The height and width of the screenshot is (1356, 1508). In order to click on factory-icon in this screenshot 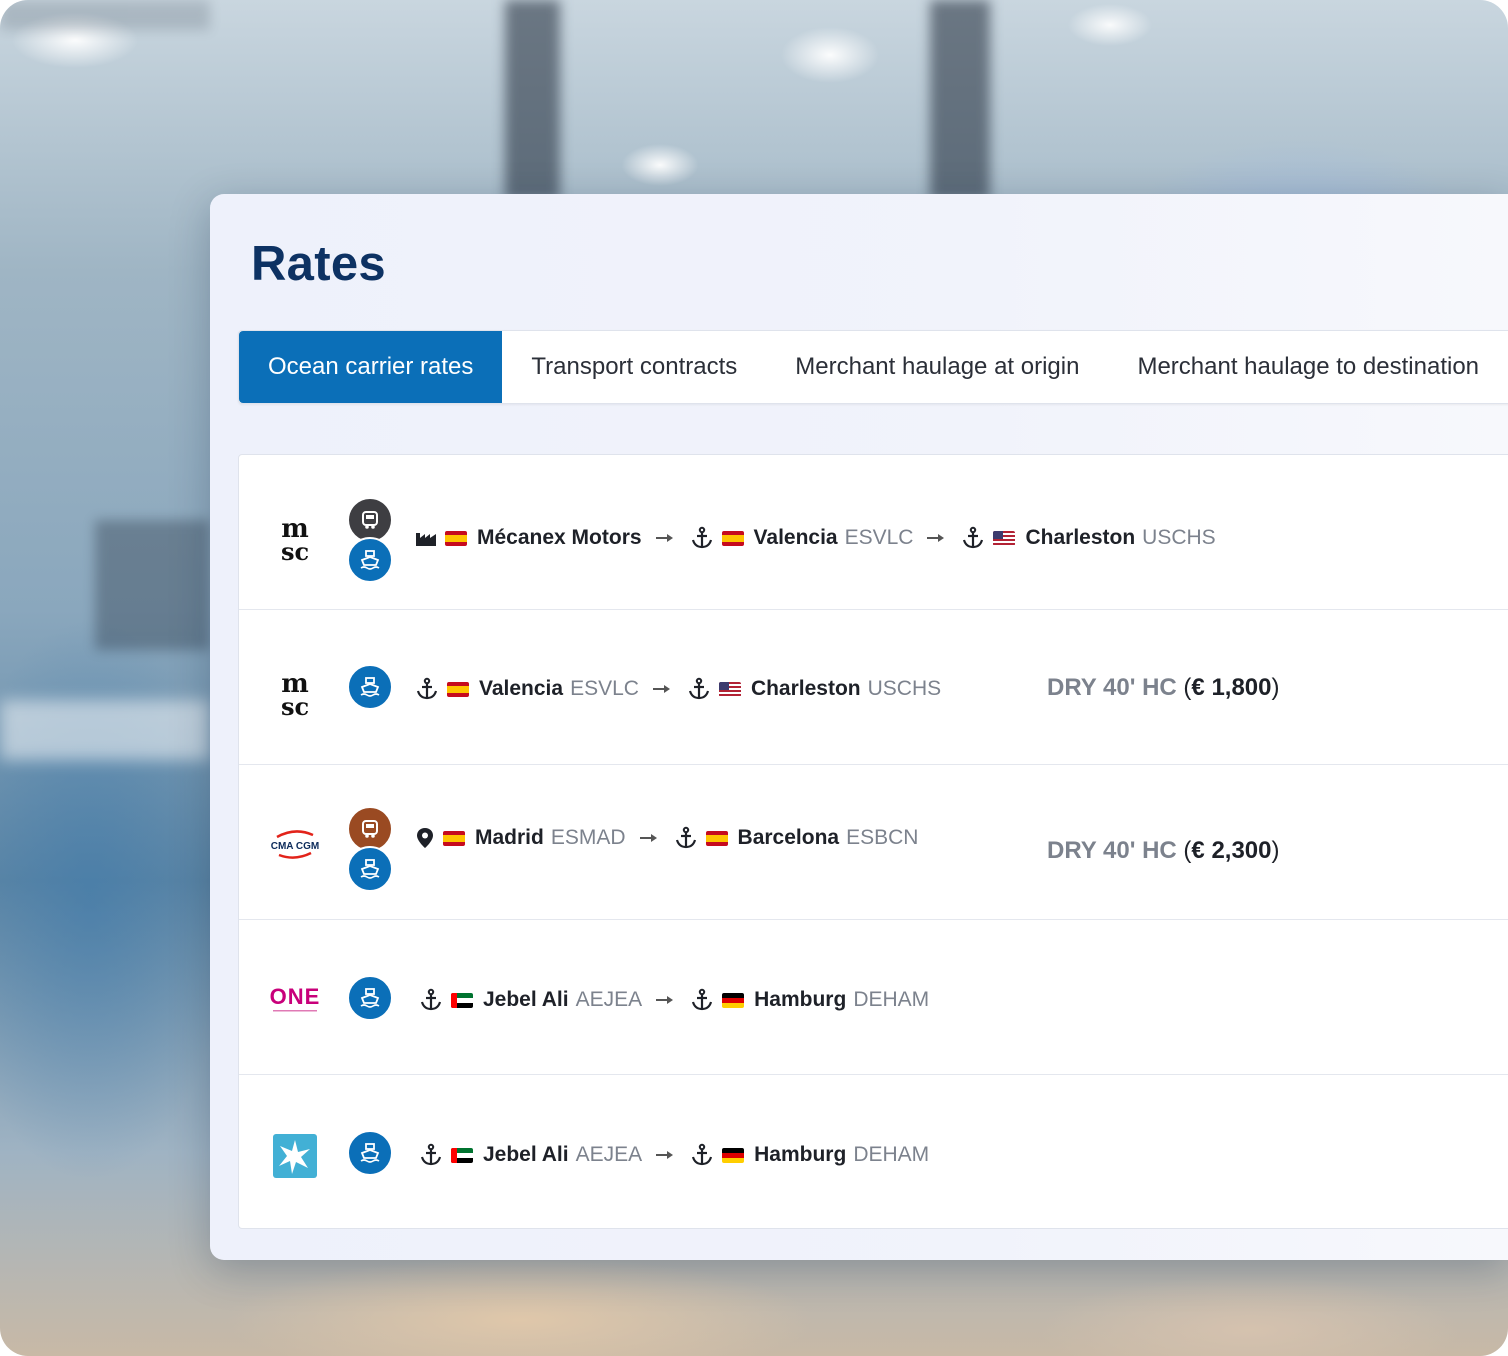, I will do `click(426, 538)`.